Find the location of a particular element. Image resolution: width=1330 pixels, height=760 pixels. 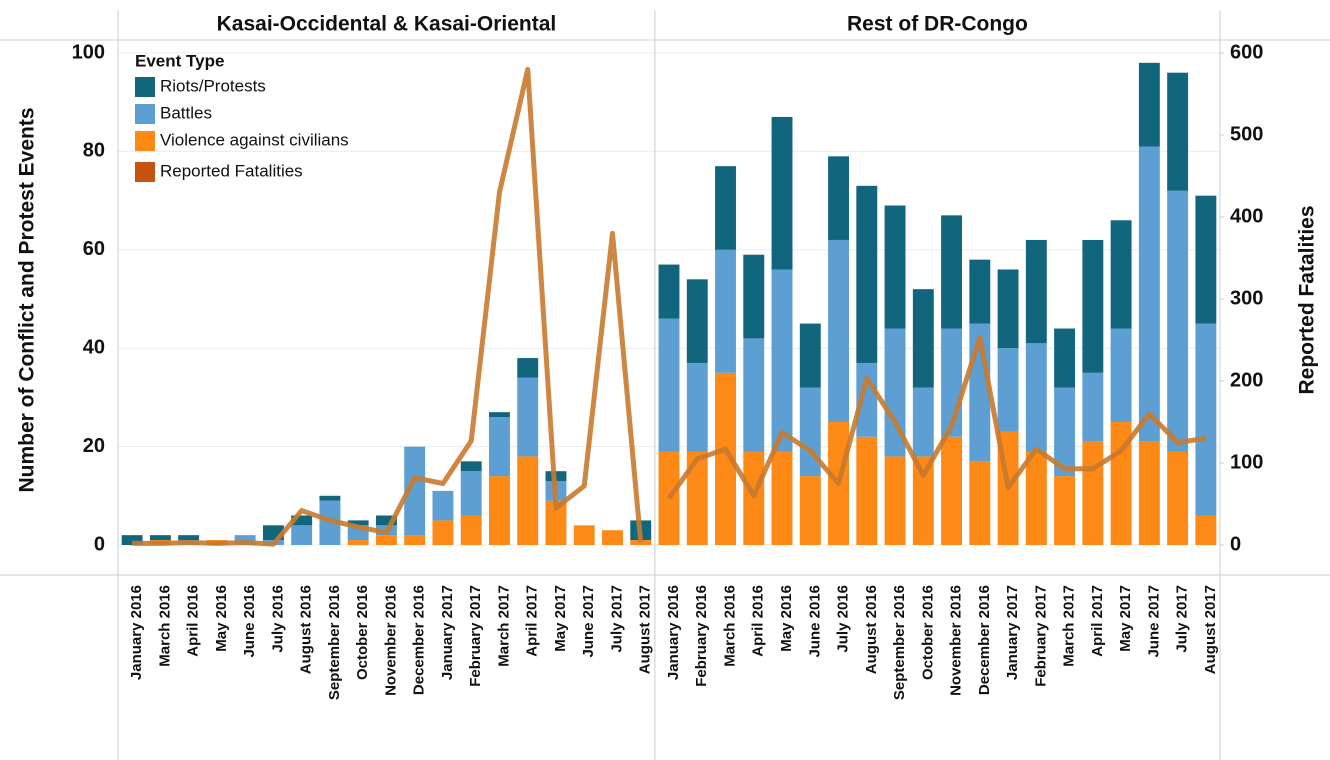

y2-axis-label: Reported Fatalities is located at coordinates (1307, 299).